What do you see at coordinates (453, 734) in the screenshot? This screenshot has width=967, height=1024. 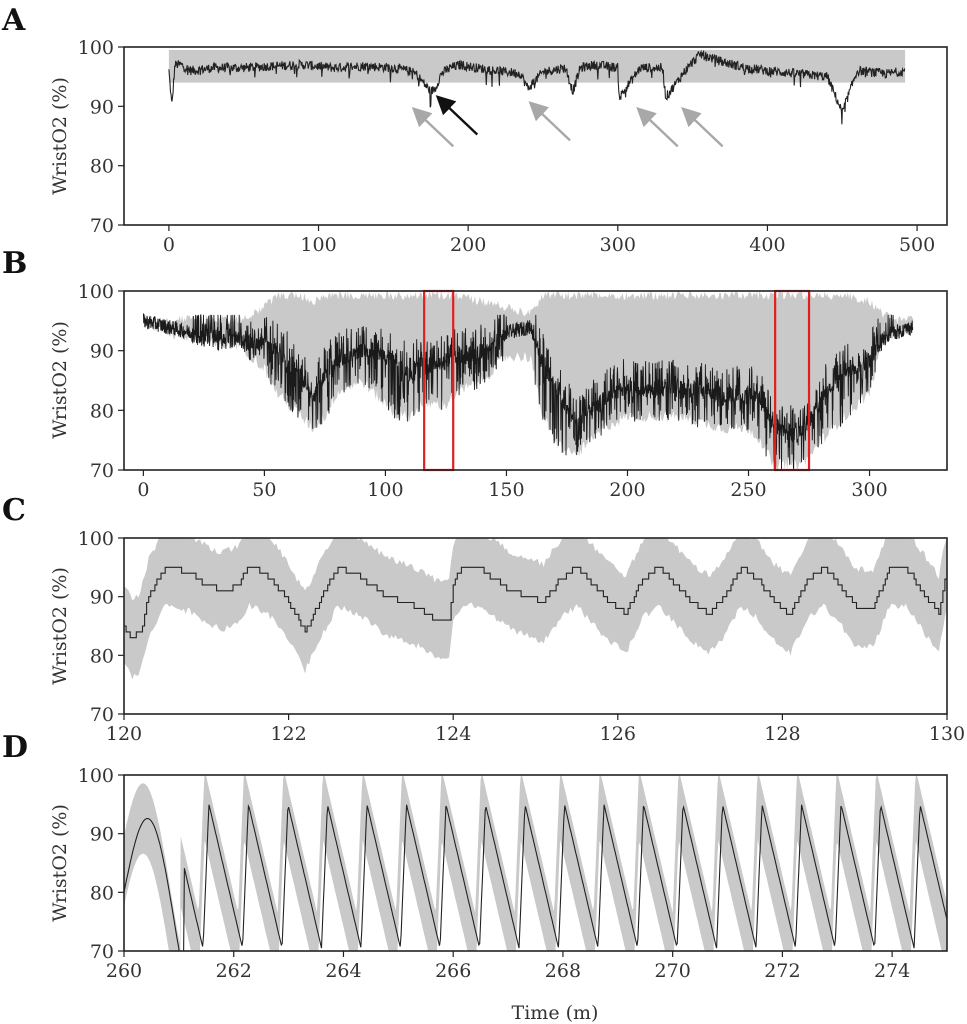 I see `x-tick-label: 124` at bounding box center [453, 734].